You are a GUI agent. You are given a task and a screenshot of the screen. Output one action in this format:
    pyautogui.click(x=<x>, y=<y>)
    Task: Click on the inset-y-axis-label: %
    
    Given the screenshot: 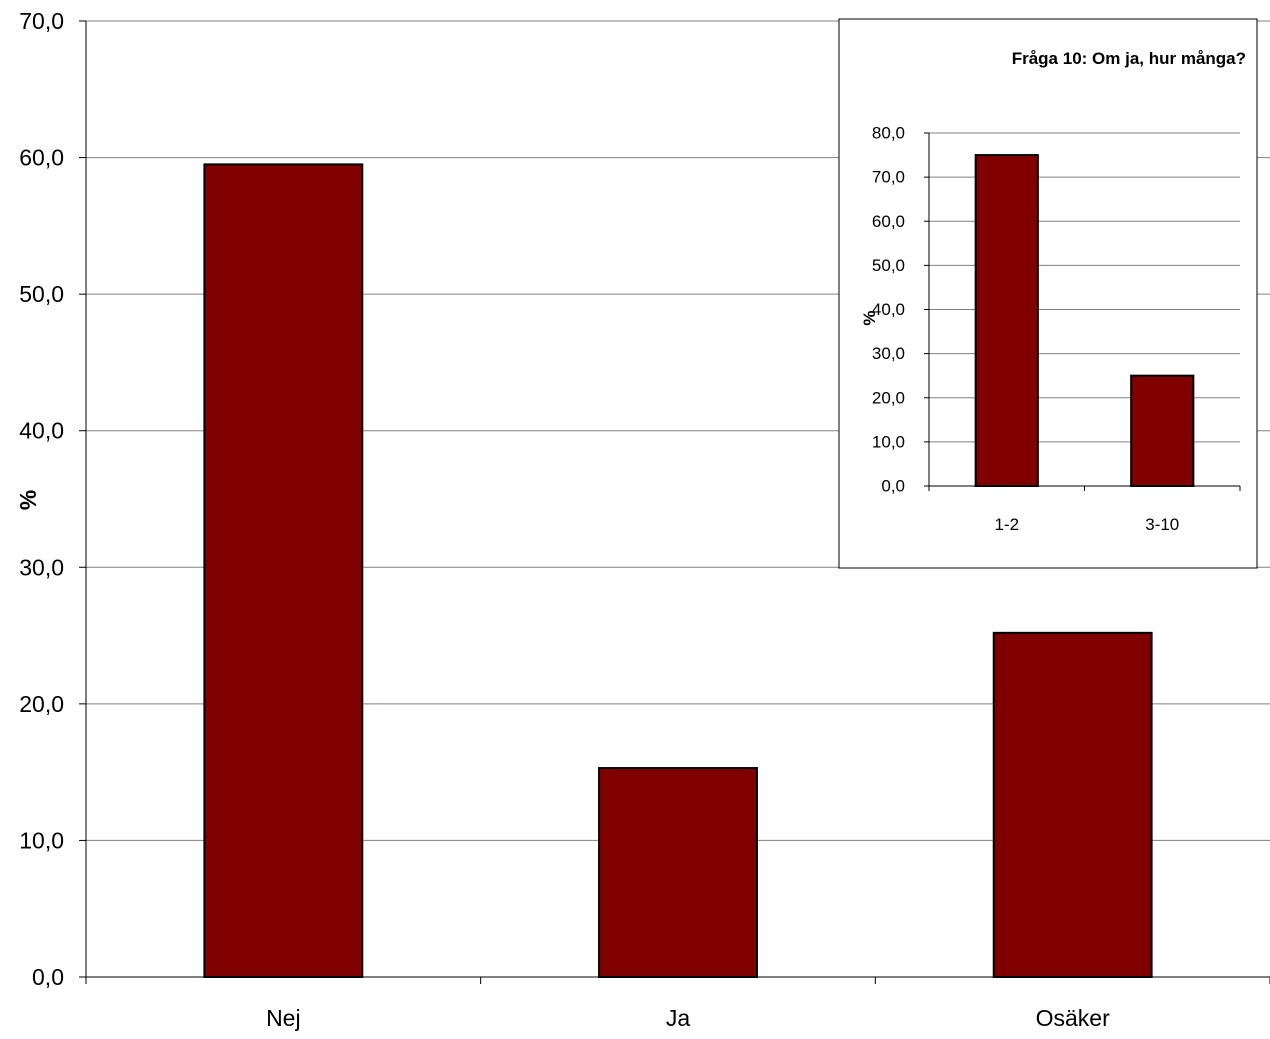 What is the action you would take?
    pyautogui.click(x=869, y=317)
    